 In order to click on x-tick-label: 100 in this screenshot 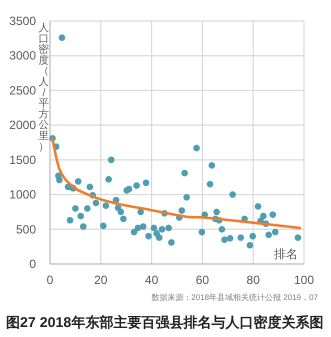, I will do `click(304, 280)`.